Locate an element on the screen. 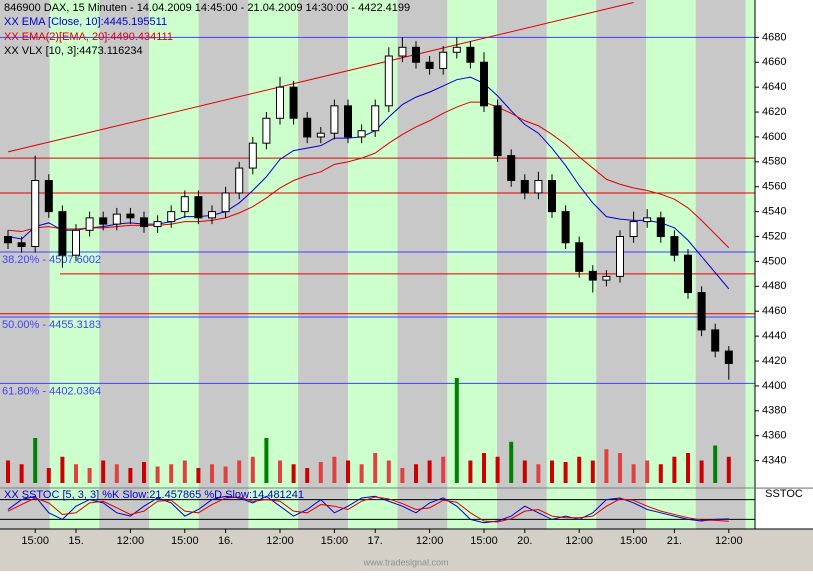 This screenshot has width=813, height=576. fib-label: 61.80% - 4402.0364 is located at coordinates (51, 391).